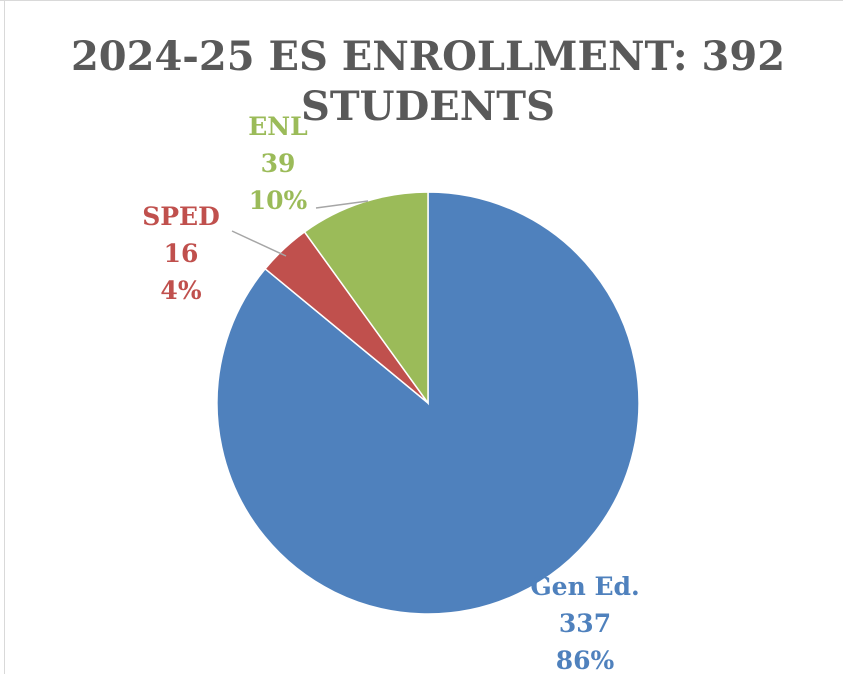 This screenshot has width=843, height=674. What do you see at coordinates (300, 228) in the screenshot?
I see `leader-lines` at bounding box center [300, 228].